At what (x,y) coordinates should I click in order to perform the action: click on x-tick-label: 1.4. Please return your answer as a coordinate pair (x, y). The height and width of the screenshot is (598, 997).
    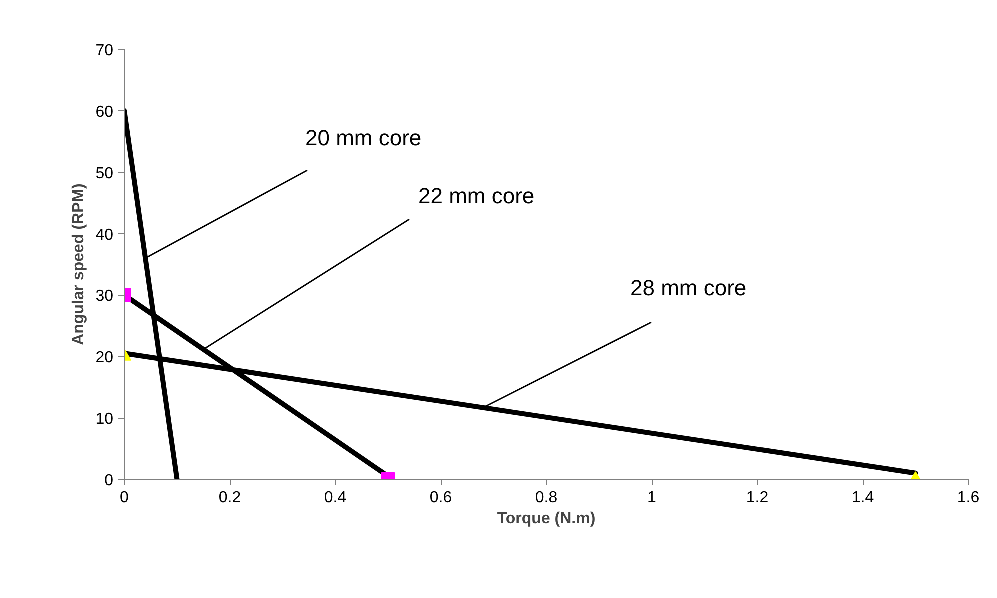
    Looking at the image, I should click on (863, 498).